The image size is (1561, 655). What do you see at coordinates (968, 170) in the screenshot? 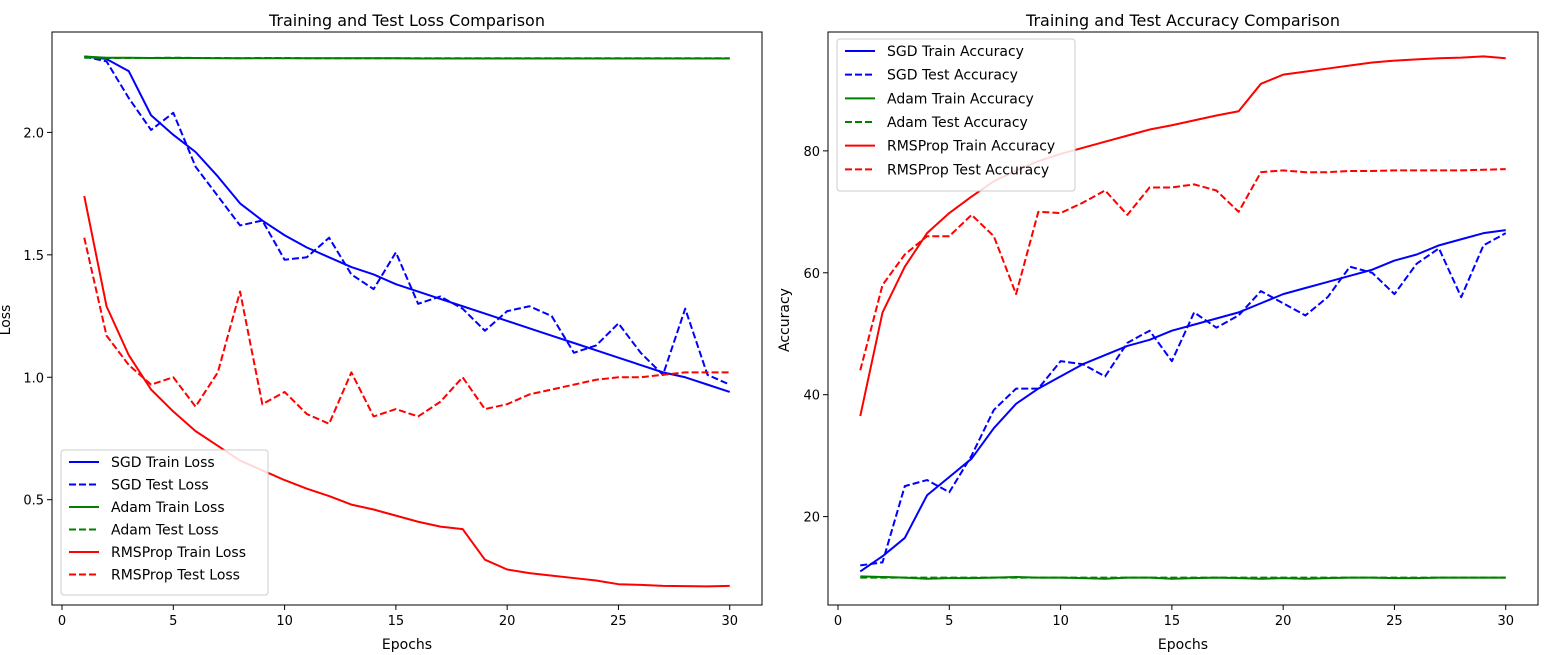
I see `accuracy-legend-label-5: RMSProp Test Accuracy` at bounding box center [968, 170].